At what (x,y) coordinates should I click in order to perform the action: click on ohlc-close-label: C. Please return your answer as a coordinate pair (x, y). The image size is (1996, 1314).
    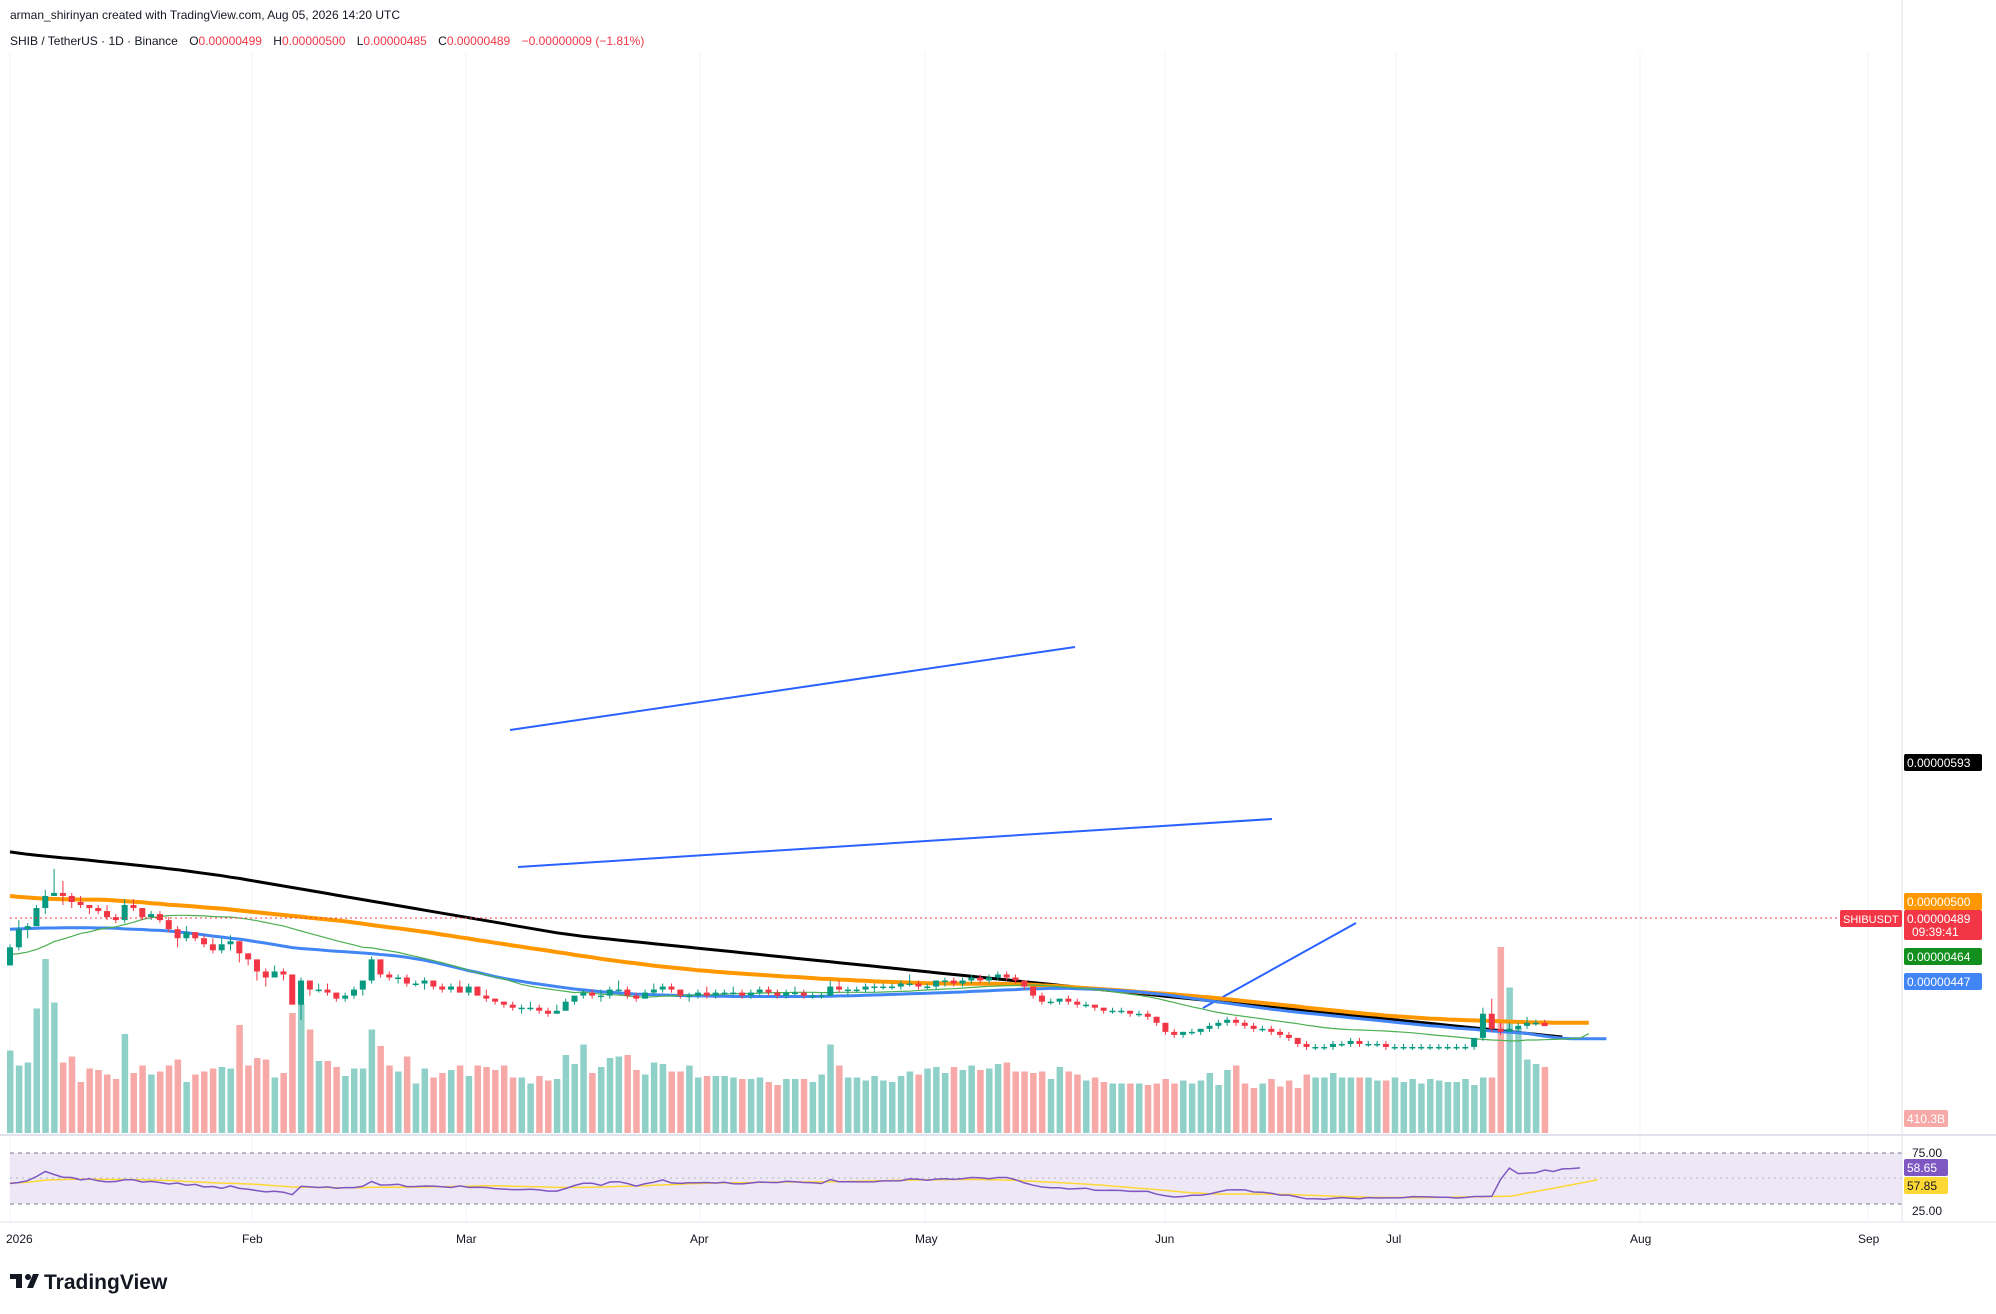
    Looking at the image, I should click on (442, 41).